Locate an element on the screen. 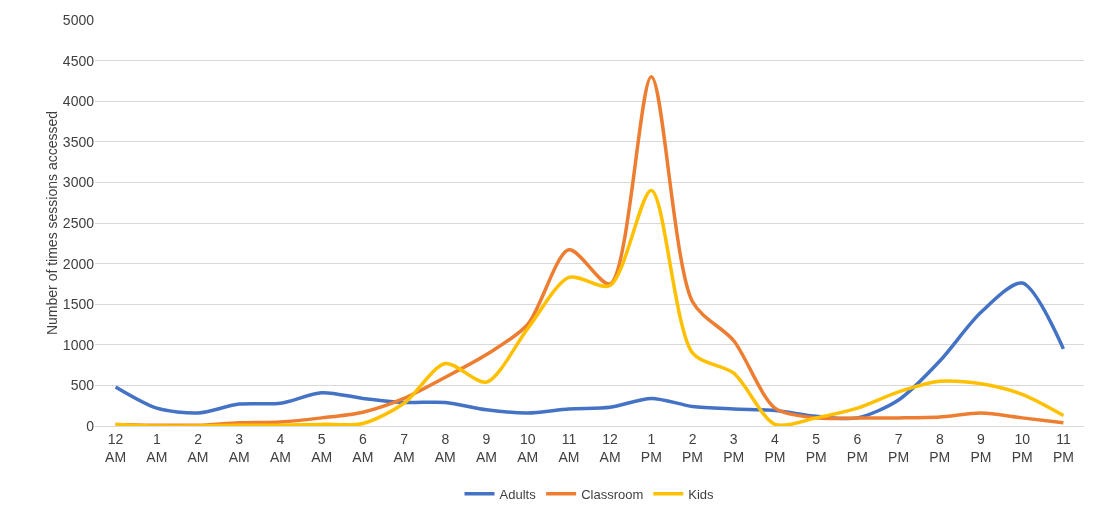 Image resolution: width=1099 pixels, height=521 pixels. x-tick-label: 2 PM is located at coordinates (693, 447).